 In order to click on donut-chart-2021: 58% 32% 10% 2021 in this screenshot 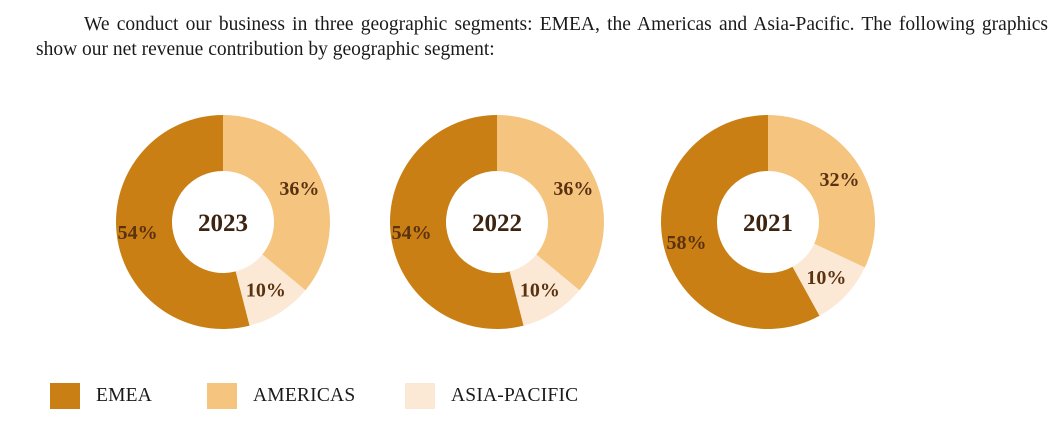, I will do `click(767, 222)`.